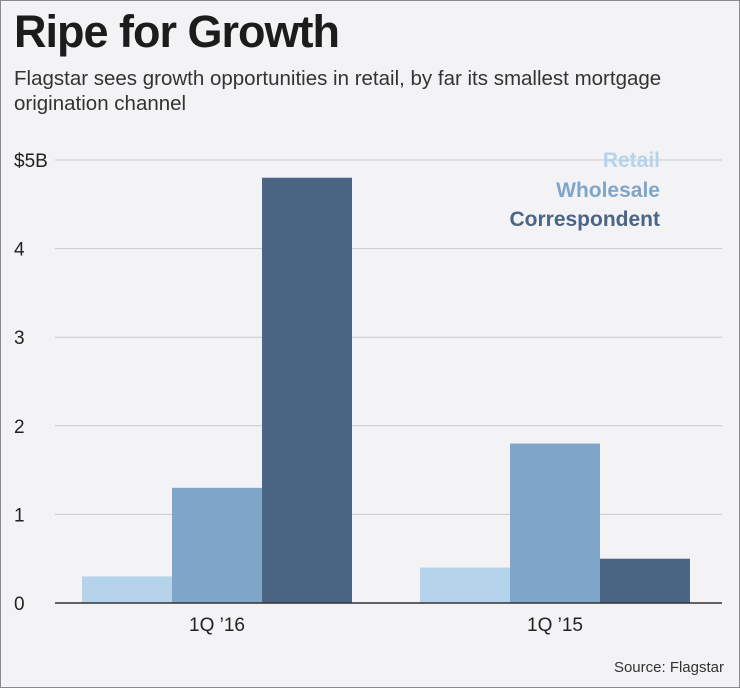 The height and width of the screenshot is (688, 740). Describe the element at coordinates (177, 31) in the screenshot. I see `chart-title: Ripe for Growth` at that location.